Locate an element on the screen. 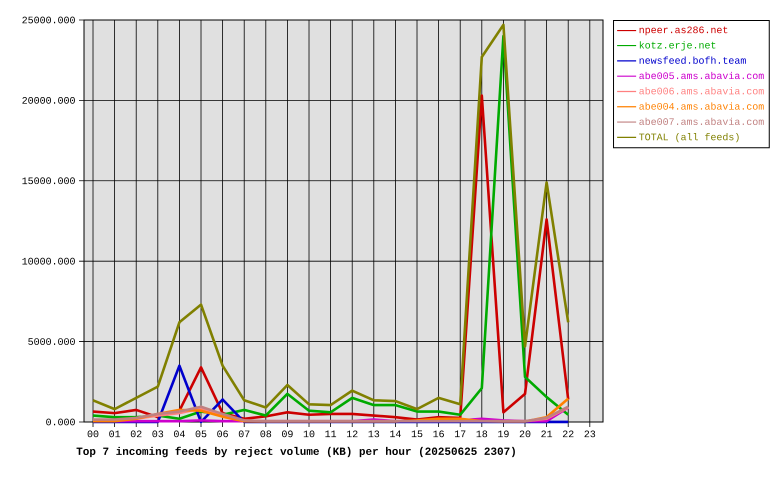  legend-label: abe005.ams.abavia.com is located at coordinates (701, 76).